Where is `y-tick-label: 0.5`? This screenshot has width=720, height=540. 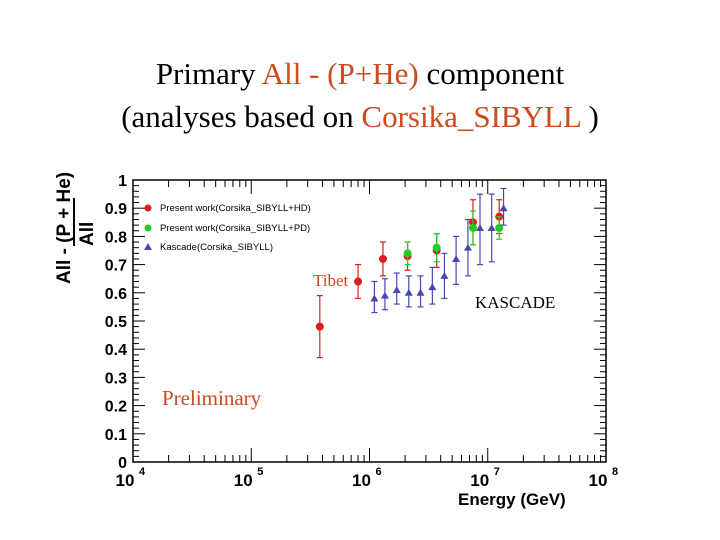 y-tick-label: 0.5 is located at coordinates (116, 322).